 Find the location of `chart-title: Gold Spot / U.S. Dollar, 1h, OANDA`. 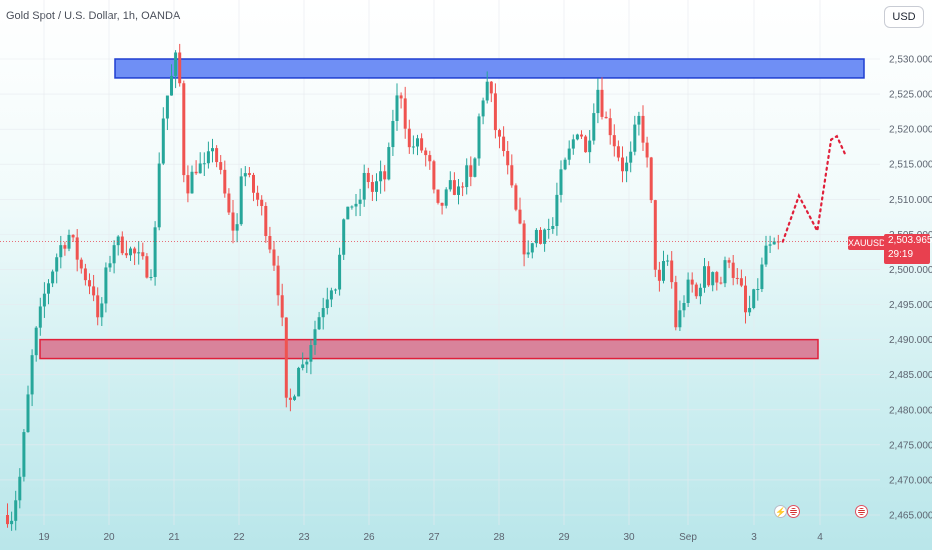

chart-title: Gold Spot / U.S. Dollar, 1h, OANDA is located at coordinates (93, 16).